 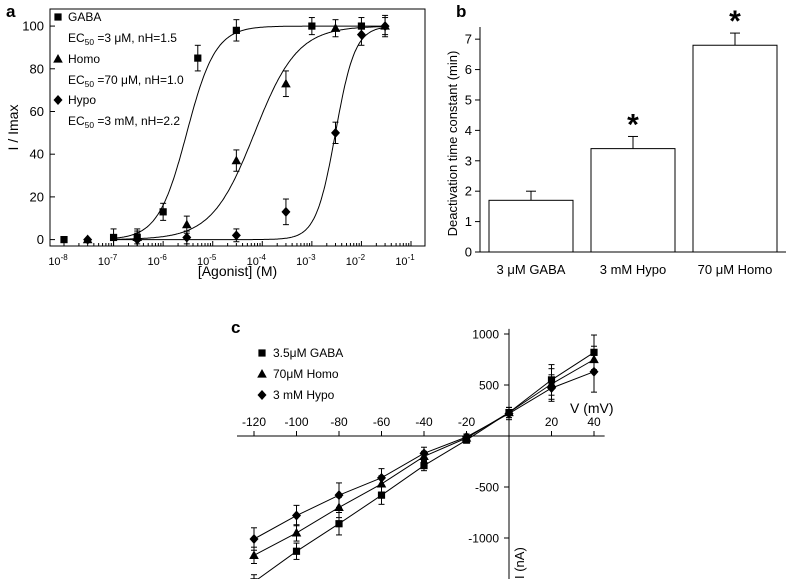 What do you see at coordinates (84, 17) in the screenshot?
I see `legend-label-gaba: GABA` at bounding box center [84, 17].